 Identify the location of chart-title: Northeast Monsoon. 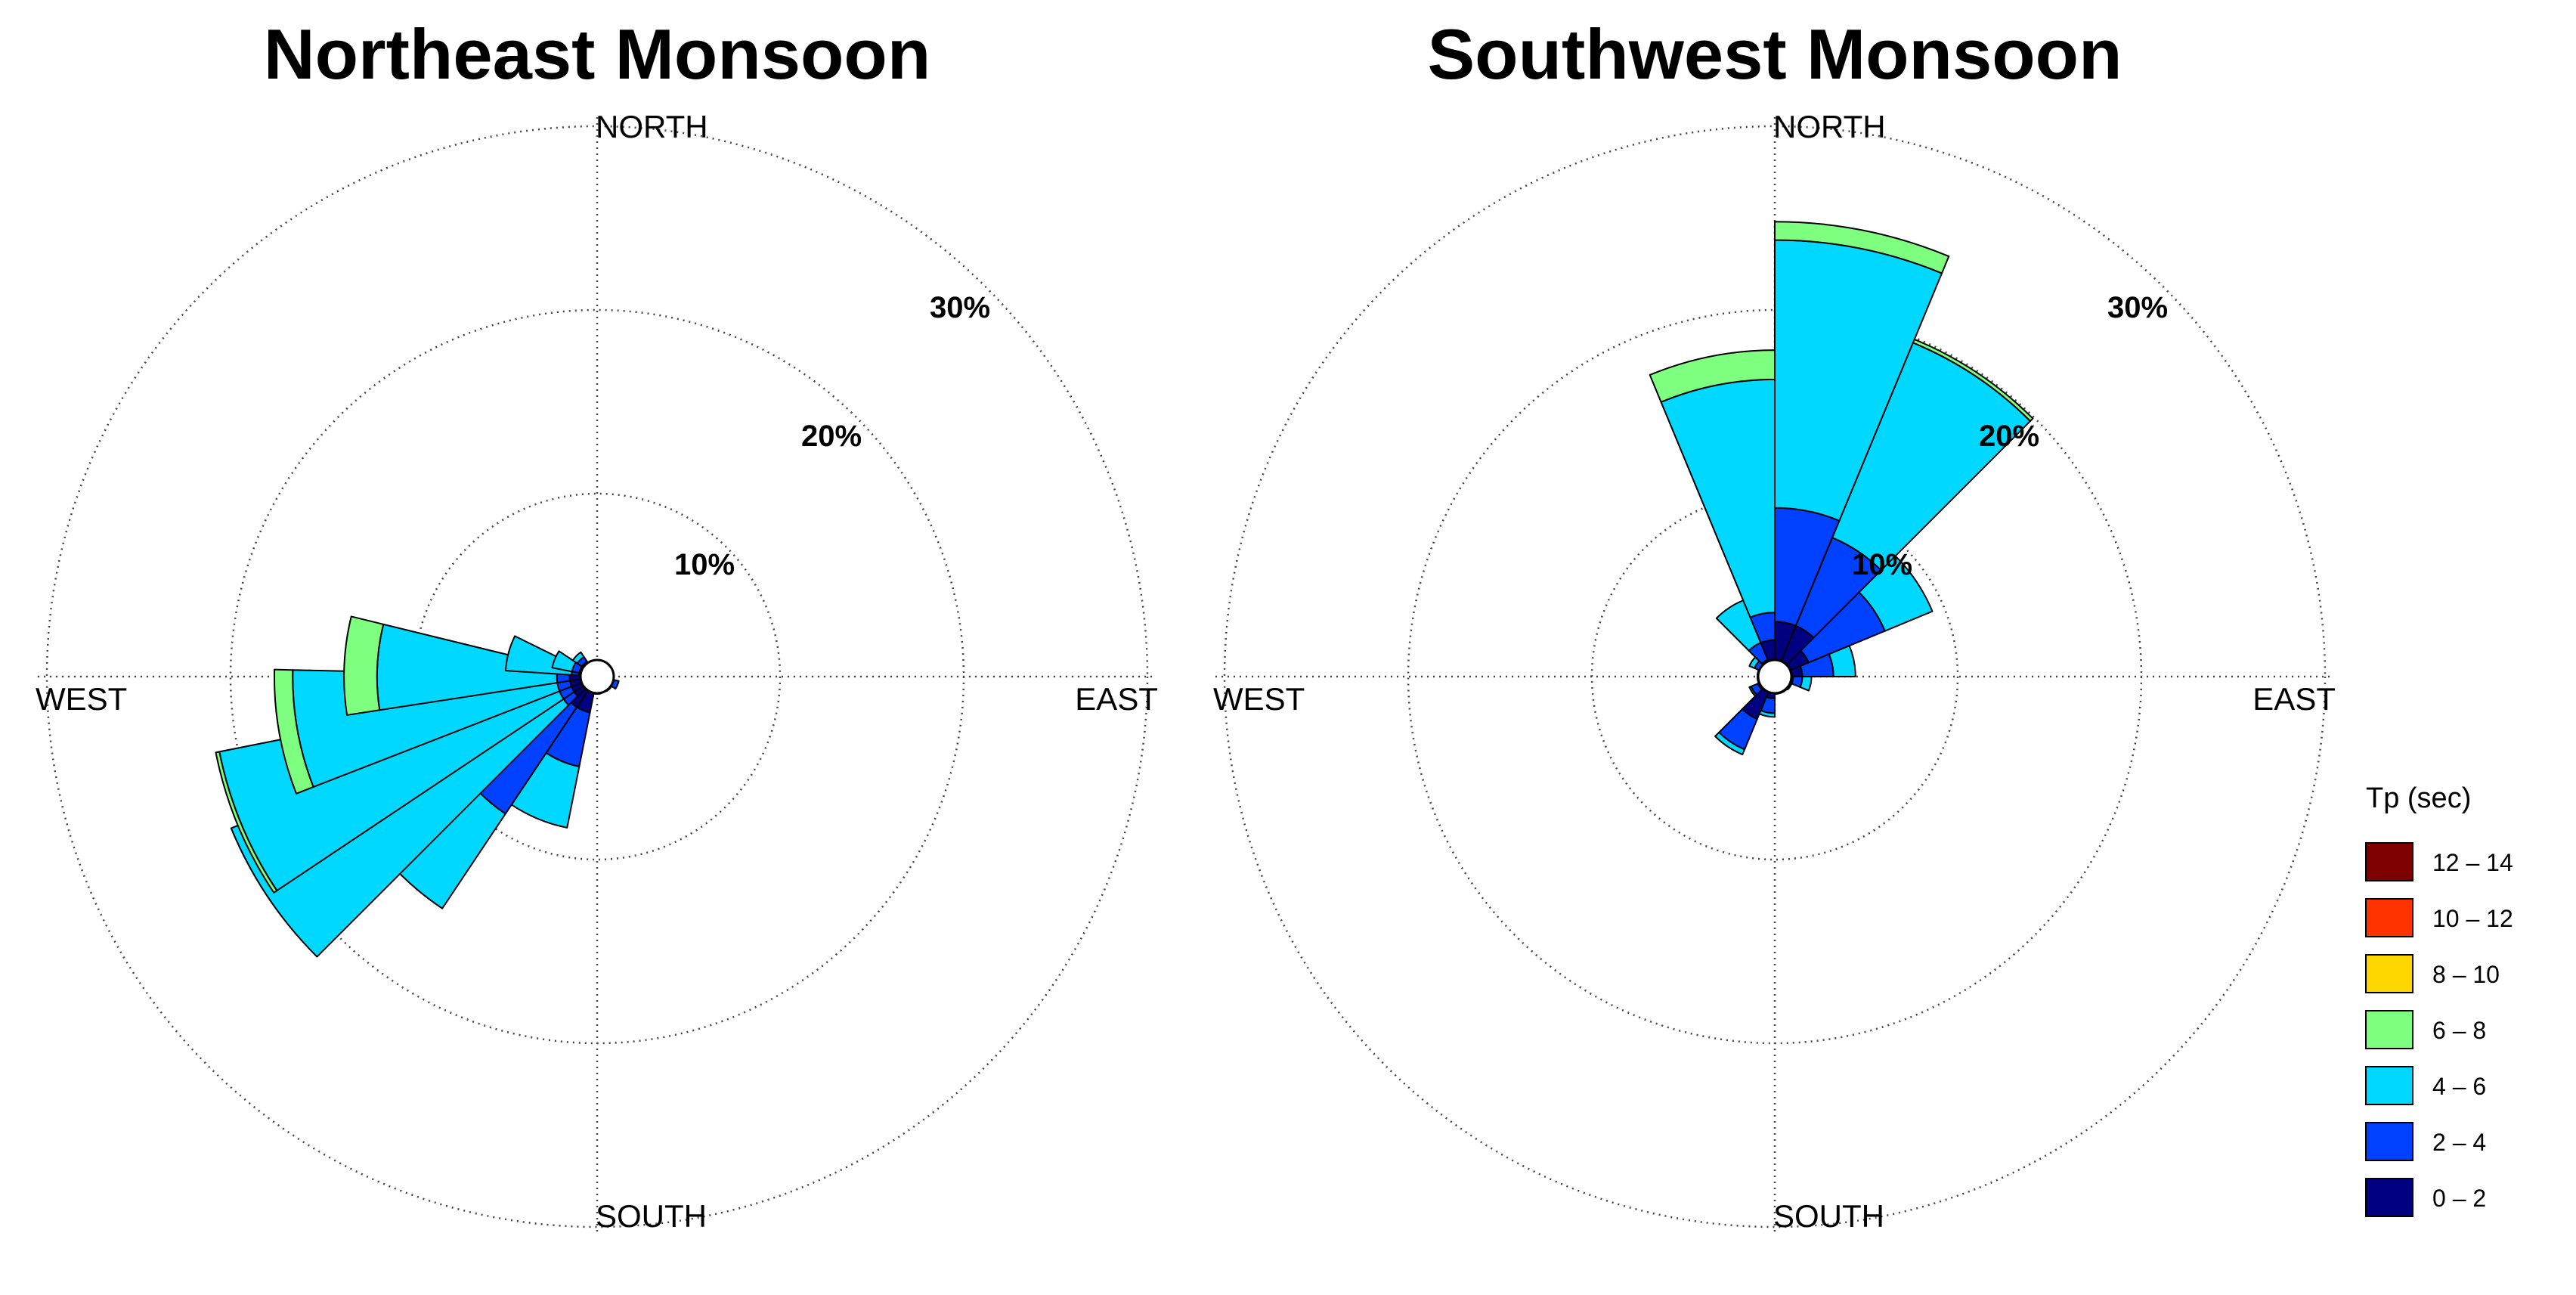
(597, 54).